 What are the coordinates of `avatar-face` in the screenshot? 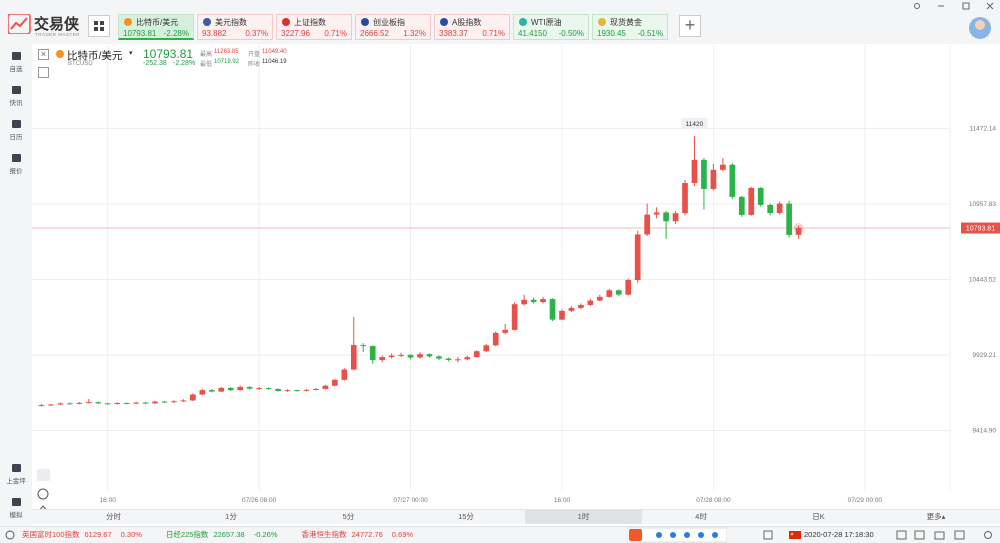 It's located at (980, 25).